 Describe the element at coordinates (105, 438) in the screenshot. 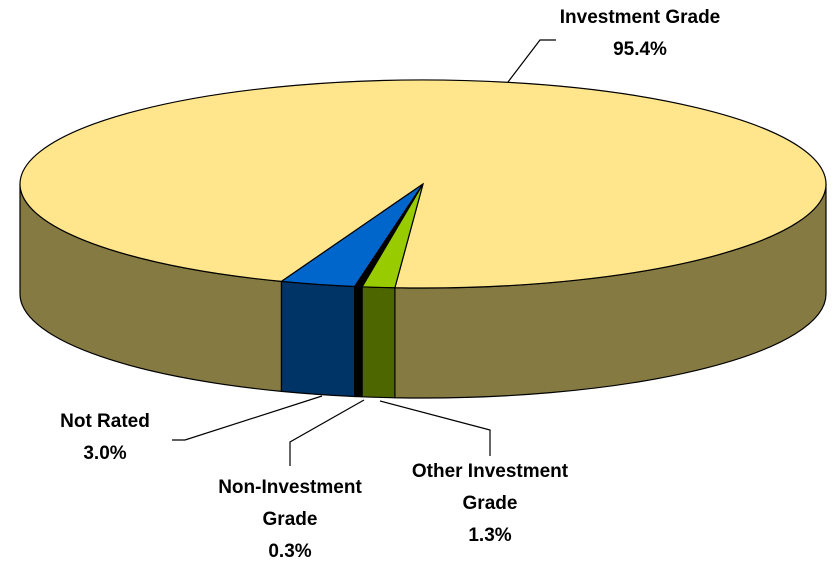

I see `slice-label: Not Rated 3.0%` at that location.